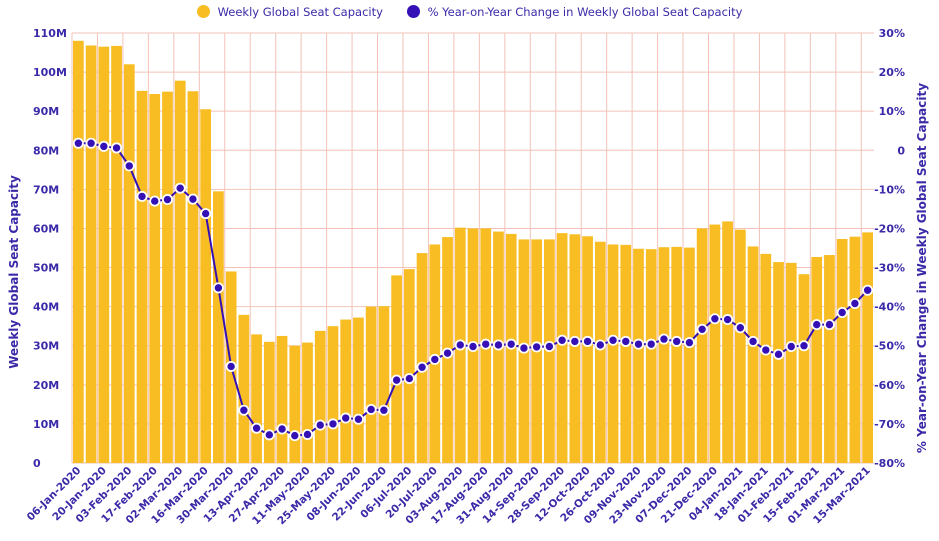 The image size is (939, 541). What do you see at coordinates (889, 268) in the screenshot?
I see `y2-tick-label: -30%` at bounding box center [889, 268].